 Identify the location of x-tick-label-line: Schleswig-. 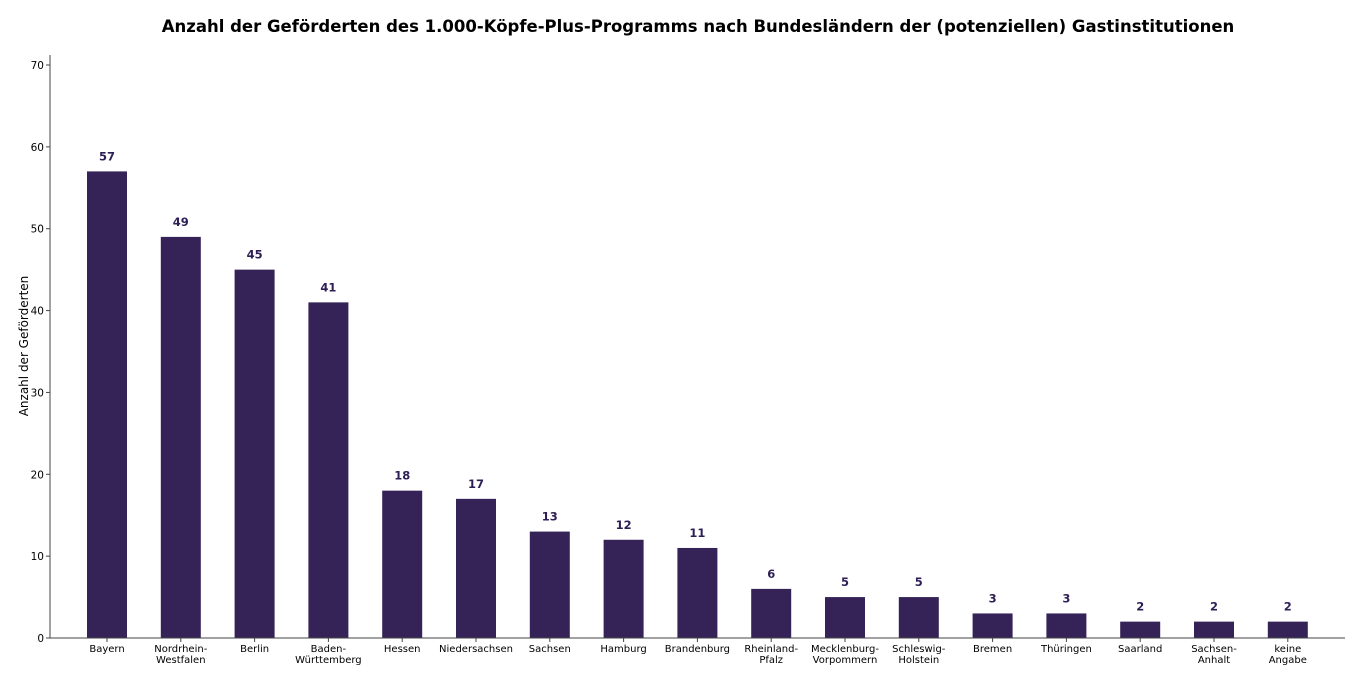
(919, 649).